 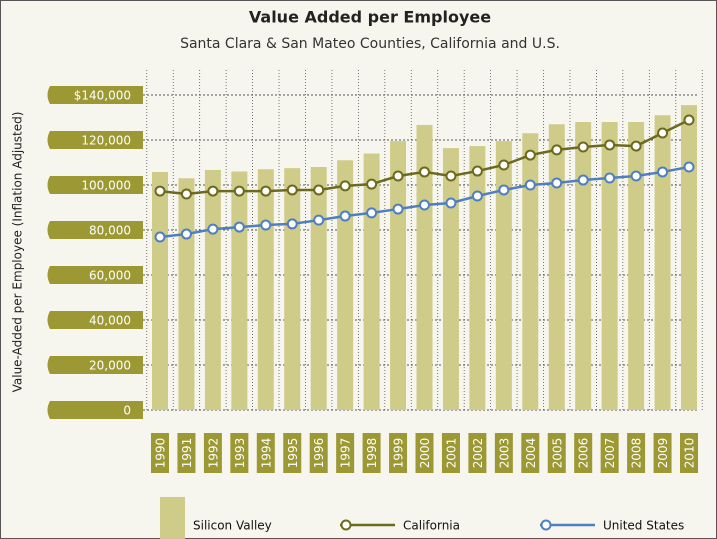 What do you see at coordinates (557, 453) in the screenshot?
I see `x-tick-label: 2005` at bounding box center [557, 453].